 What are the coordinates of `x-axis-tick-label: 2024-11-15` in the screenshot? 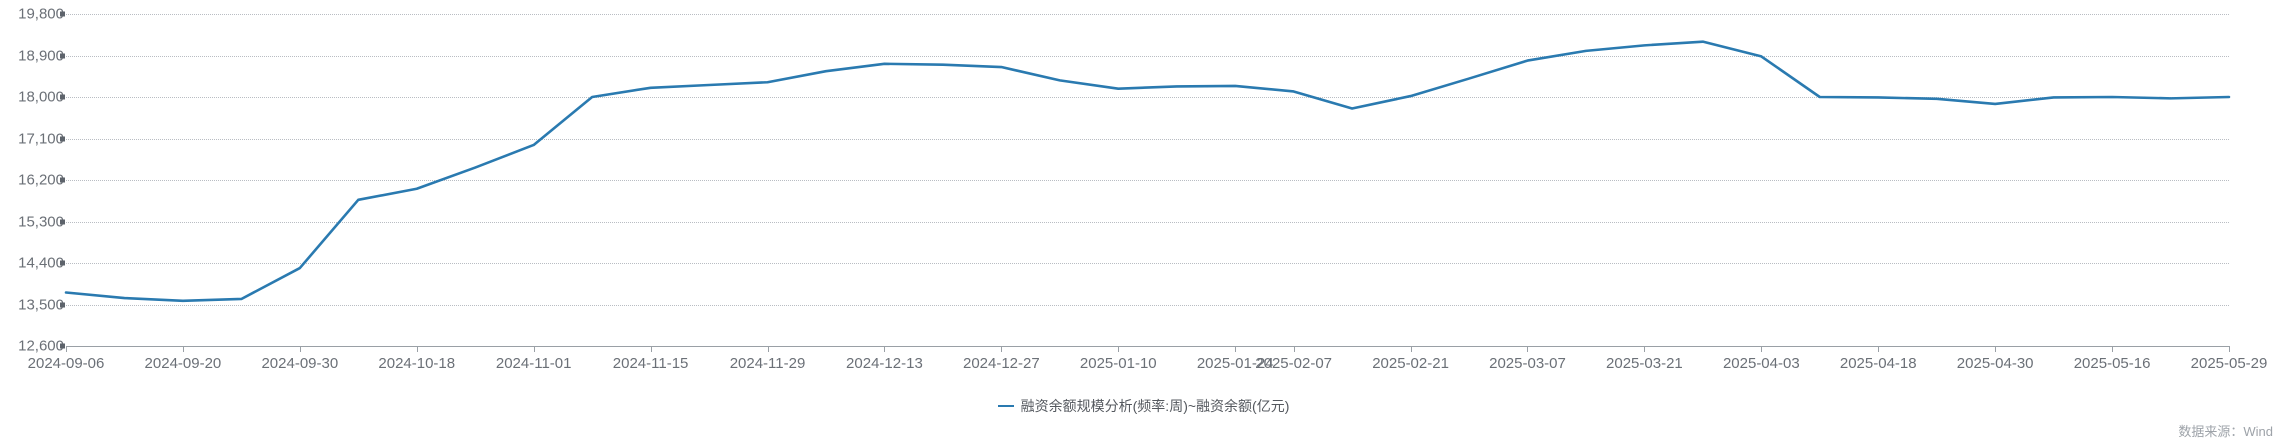 It's located at (650, 363).